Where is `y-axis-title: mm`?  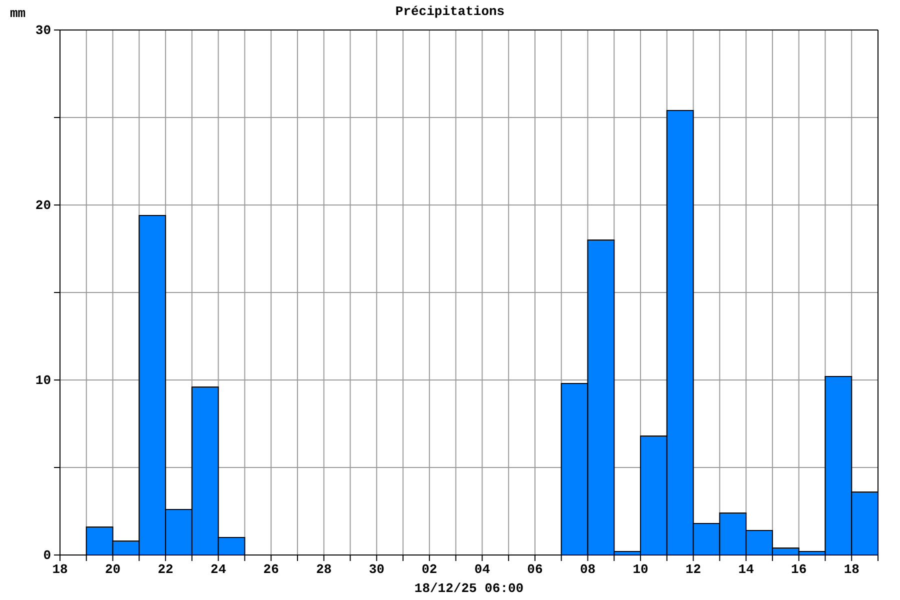
y-axis-title: mm is located at coordinates (18, 13).